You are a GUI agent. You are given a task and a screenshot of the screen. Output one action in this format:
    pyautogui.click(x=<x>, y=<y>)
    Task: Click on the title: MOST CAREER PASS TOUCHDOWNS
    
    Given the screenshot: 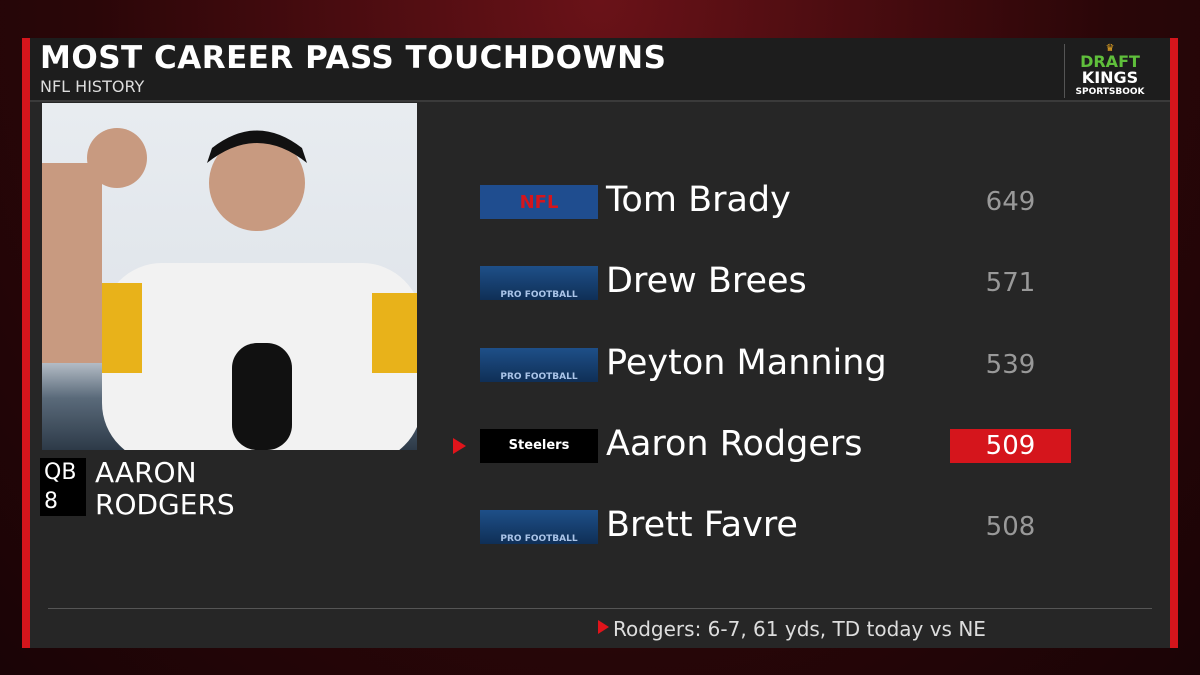 What is the action you would take?
    pyautogui.click(x=353, y=58)
    